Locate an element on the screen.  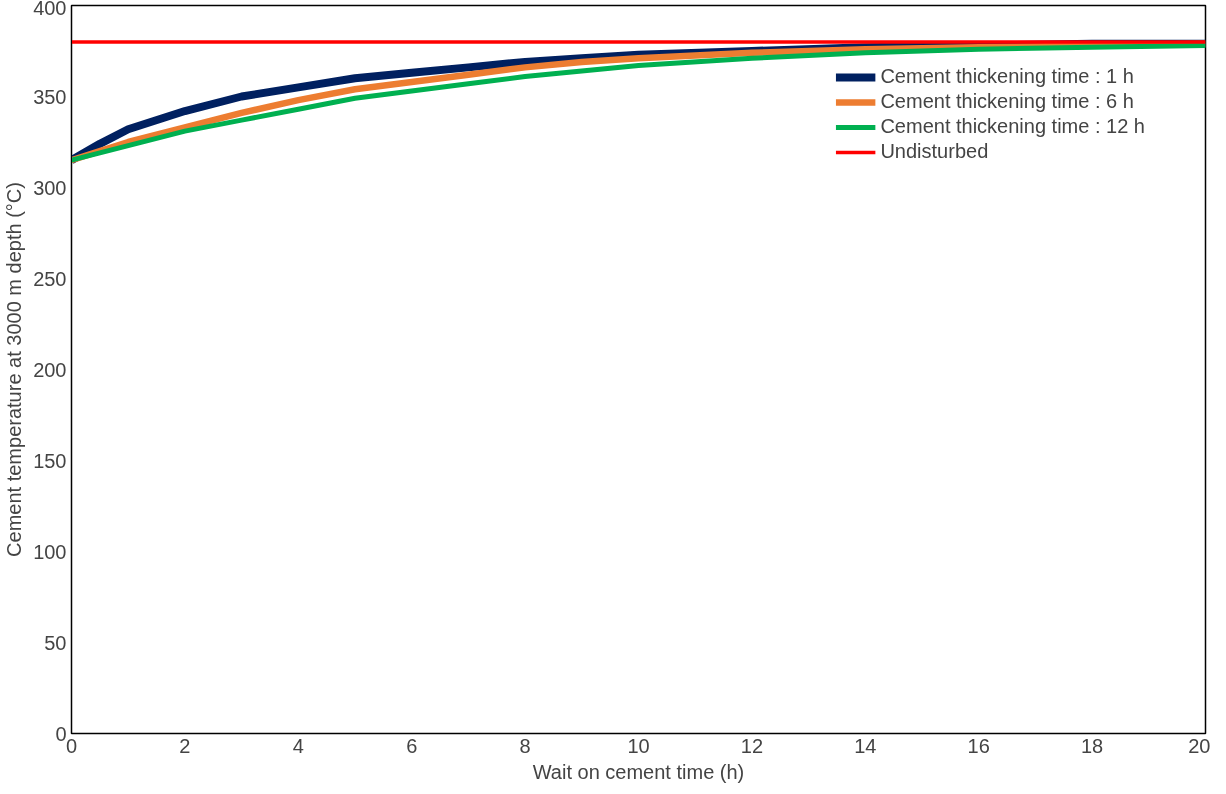
y-tick-label: 400 is located at coordinates (50, 9).